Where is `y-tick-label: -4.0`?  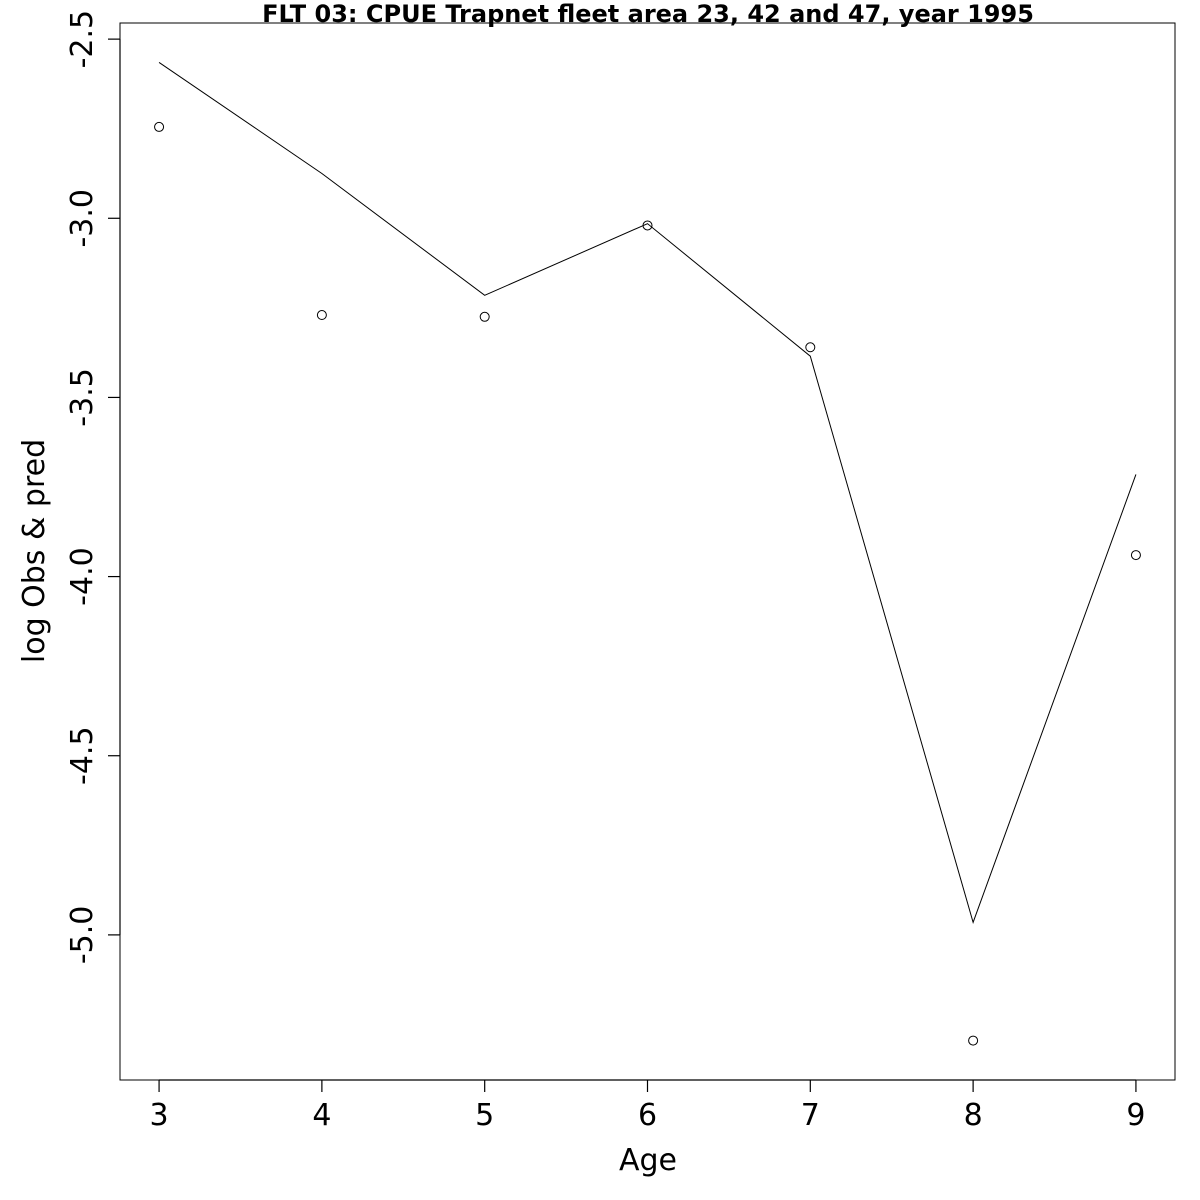
y-tick-label: -4.0 is located at coordinates (82, 576).